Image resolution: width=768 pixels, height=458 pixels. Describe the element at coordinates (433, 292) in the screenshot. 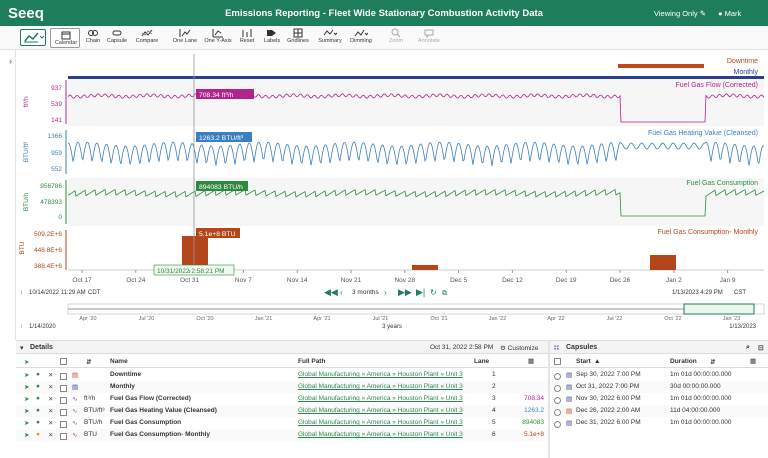

I see `refresh-icon: ↻` at that location.